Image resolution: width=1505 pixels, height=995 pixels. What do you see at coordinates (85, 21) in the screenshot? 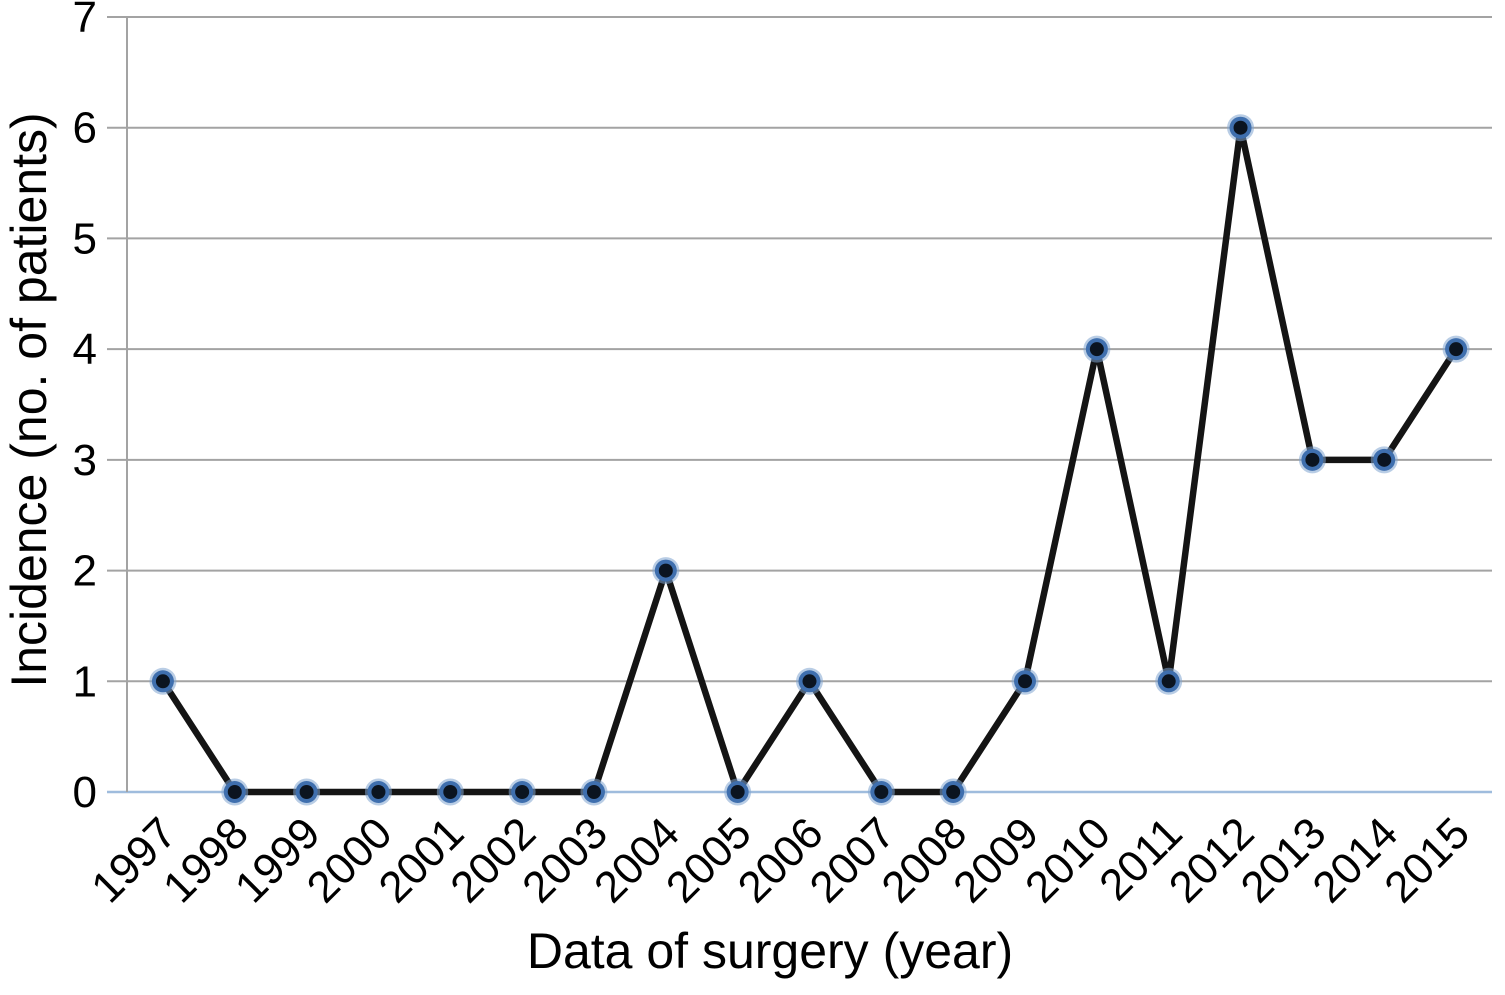
I see `y-tick-label: 7` at bounding box center [85, 21].